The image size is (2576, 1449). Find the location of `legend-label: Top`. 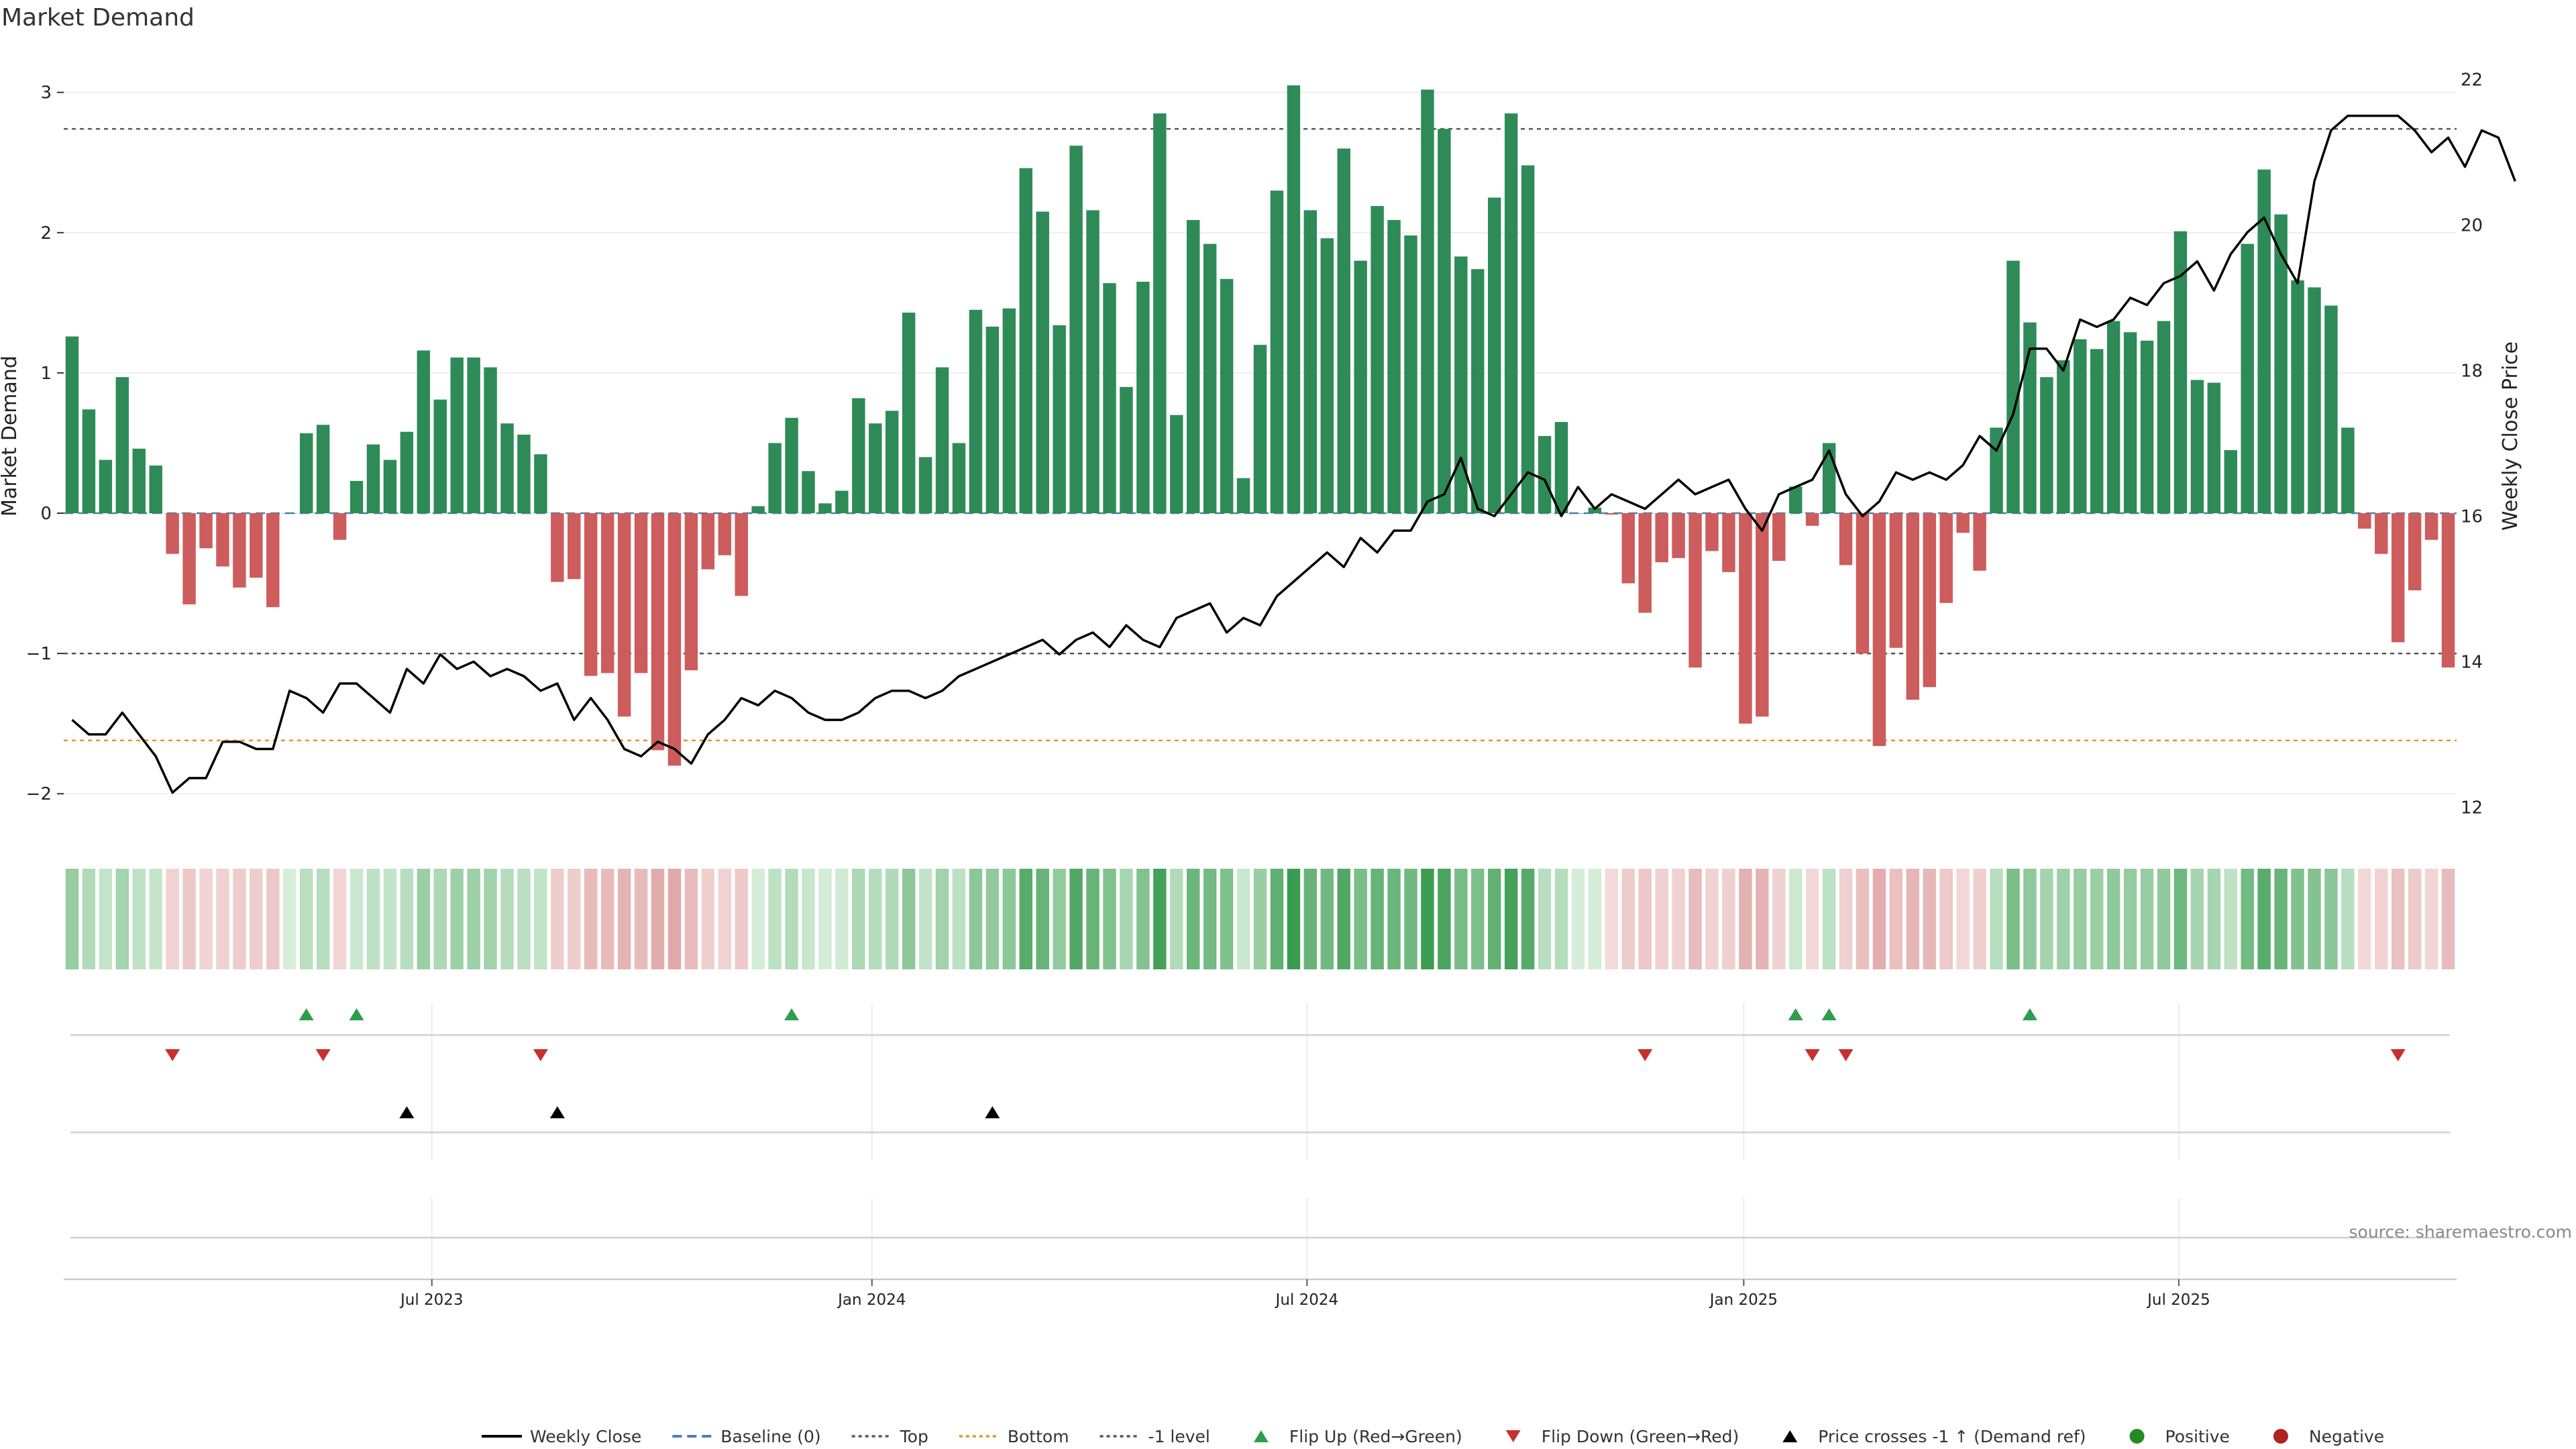

legend-label: Top is located at coordinates (914, 1436).